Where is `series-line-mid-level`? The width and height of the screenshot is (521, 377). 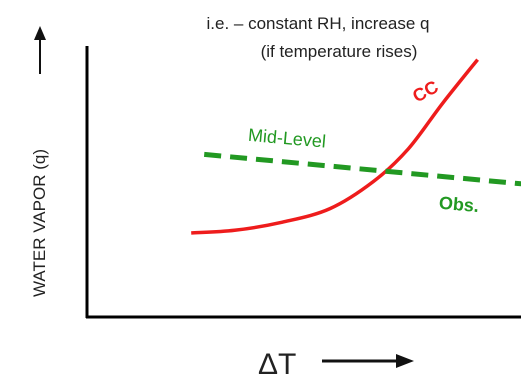 series-line-mid-level is located at coordinates (362, 169).